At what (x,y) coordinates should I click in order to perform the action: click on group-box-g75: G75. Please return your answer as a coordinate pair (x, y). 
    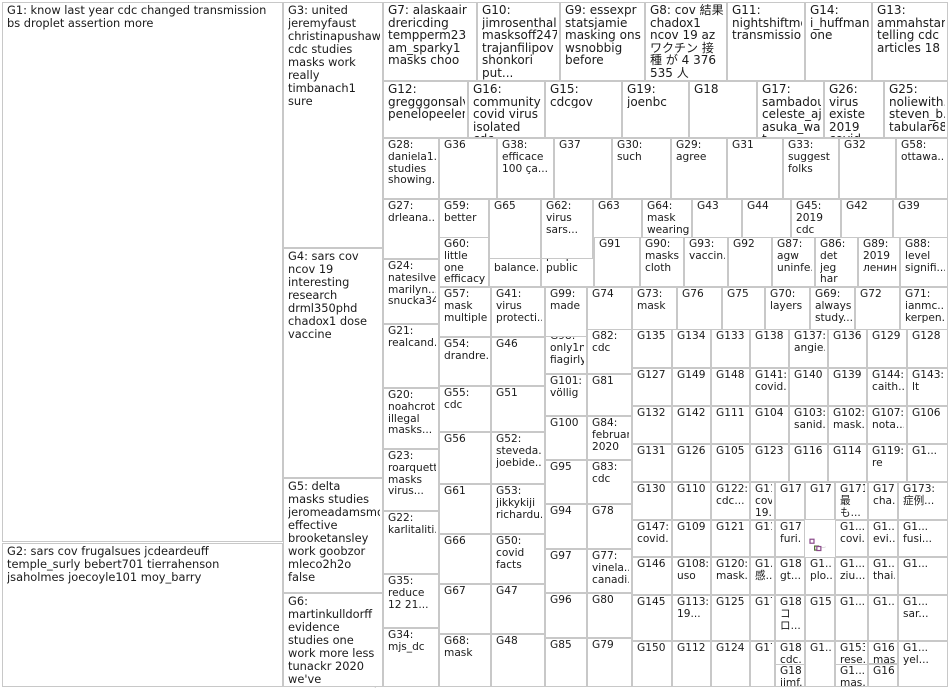
    Looking at the image, I should click on (743, 312).